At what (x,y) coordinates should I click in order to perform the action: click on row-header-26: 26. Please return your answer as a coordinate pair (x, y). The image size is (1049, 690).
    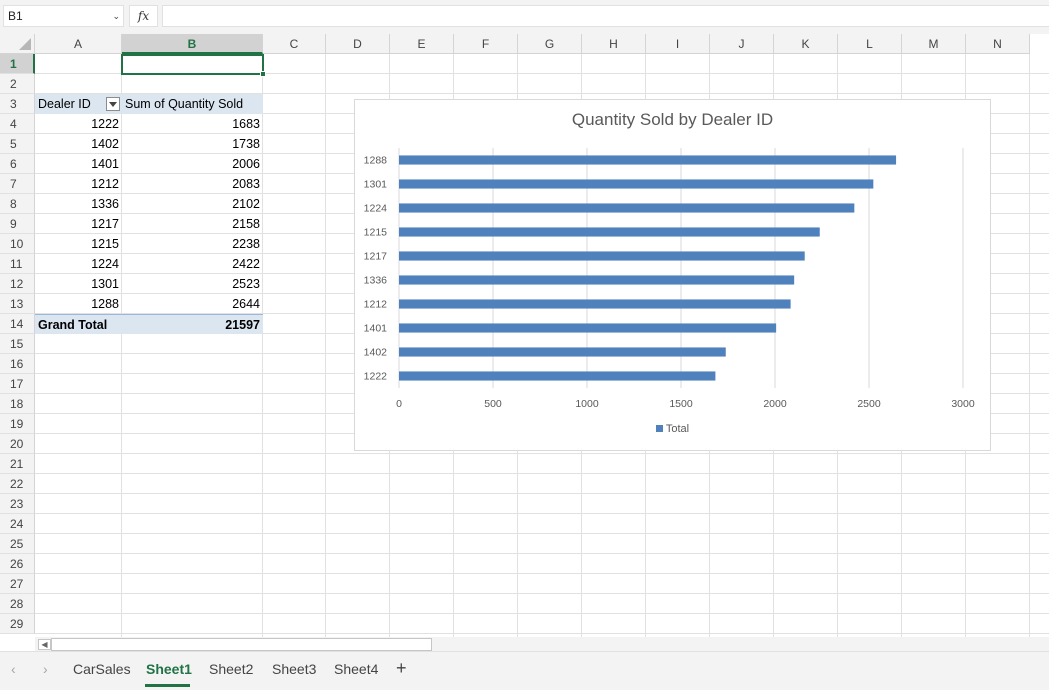
    Looking at the image, I should click on (17, 564).